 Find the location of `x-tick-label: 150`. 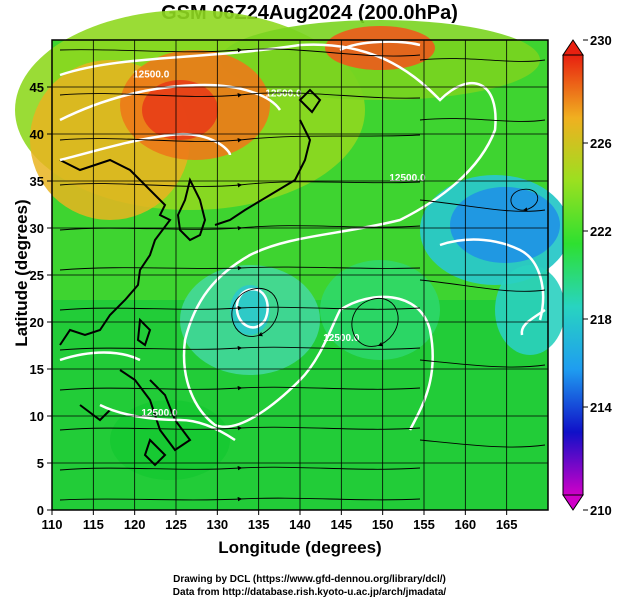

x-tick-label: 150 is located at coordinates (383, 524).